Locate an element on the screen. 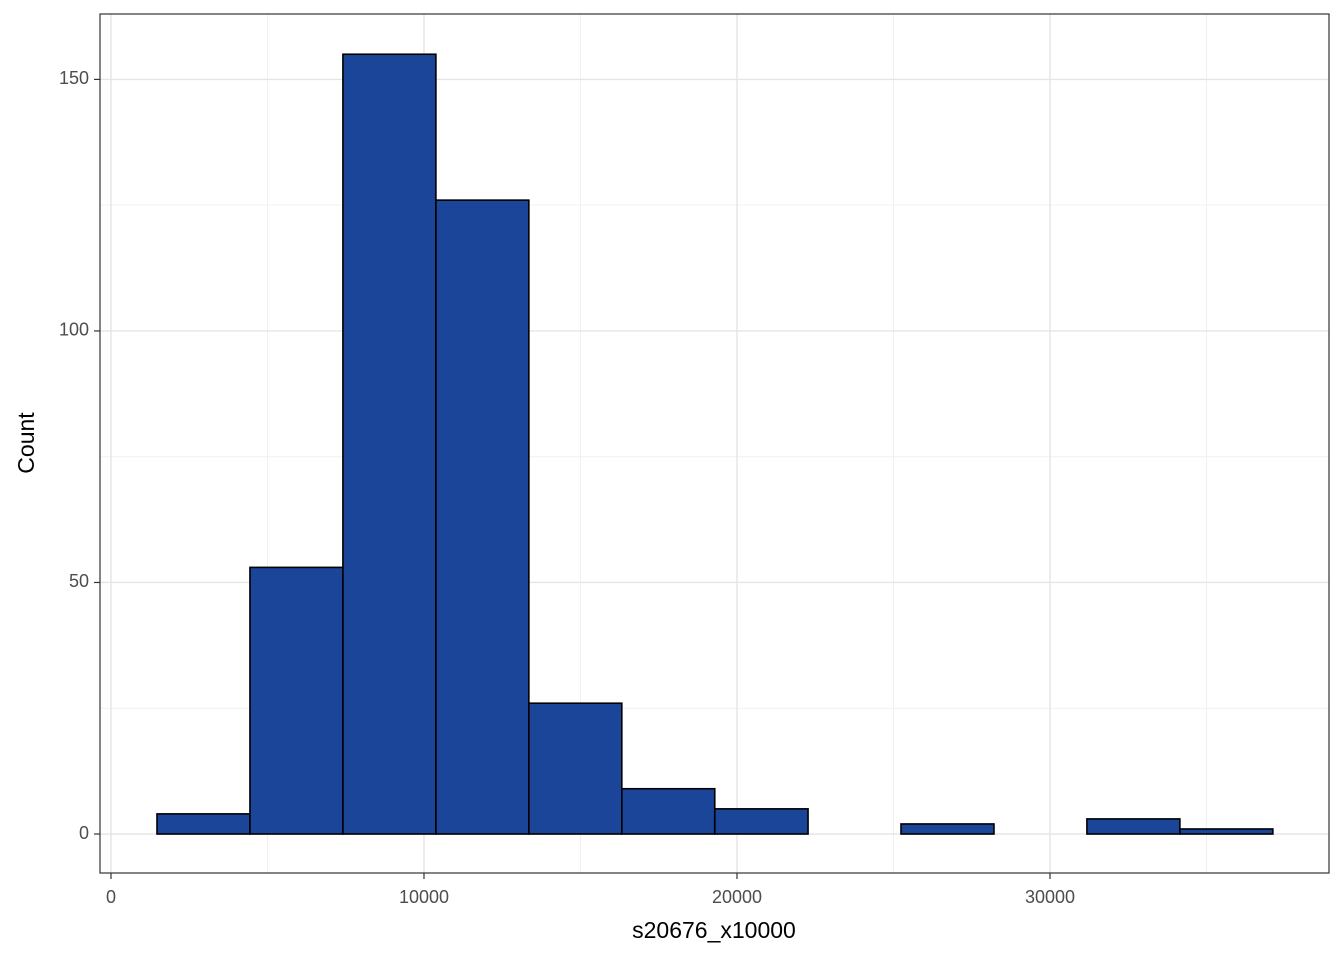 Image resolution: width=1344 pixels, height=960 pixels. x-tick-label: 30000 is located at coordinates (1050, 897).